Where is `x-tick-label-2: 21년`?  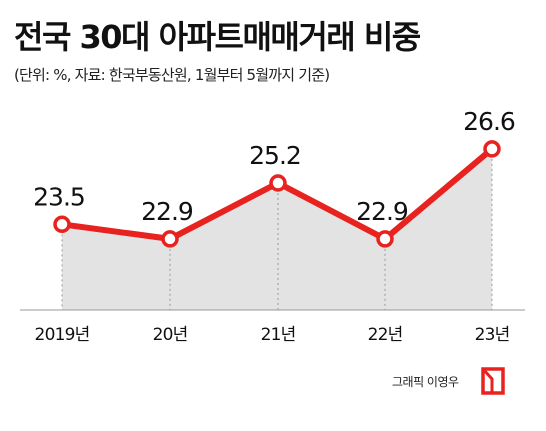 x-tick-label-2: 21년 is located at coordinates (278, 335).